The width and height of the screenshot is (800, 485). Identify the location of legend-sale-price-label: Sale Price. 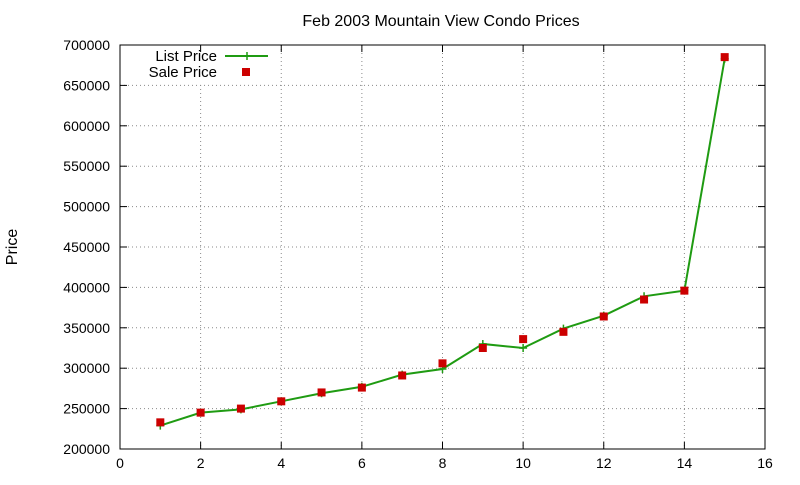
(183, 72).